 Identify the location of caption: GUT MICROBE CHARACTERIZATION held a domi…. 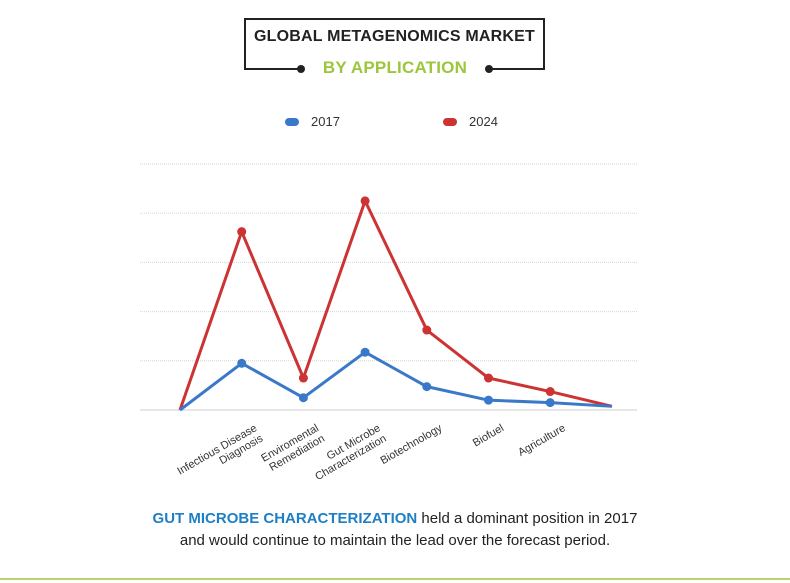
(395, 530).